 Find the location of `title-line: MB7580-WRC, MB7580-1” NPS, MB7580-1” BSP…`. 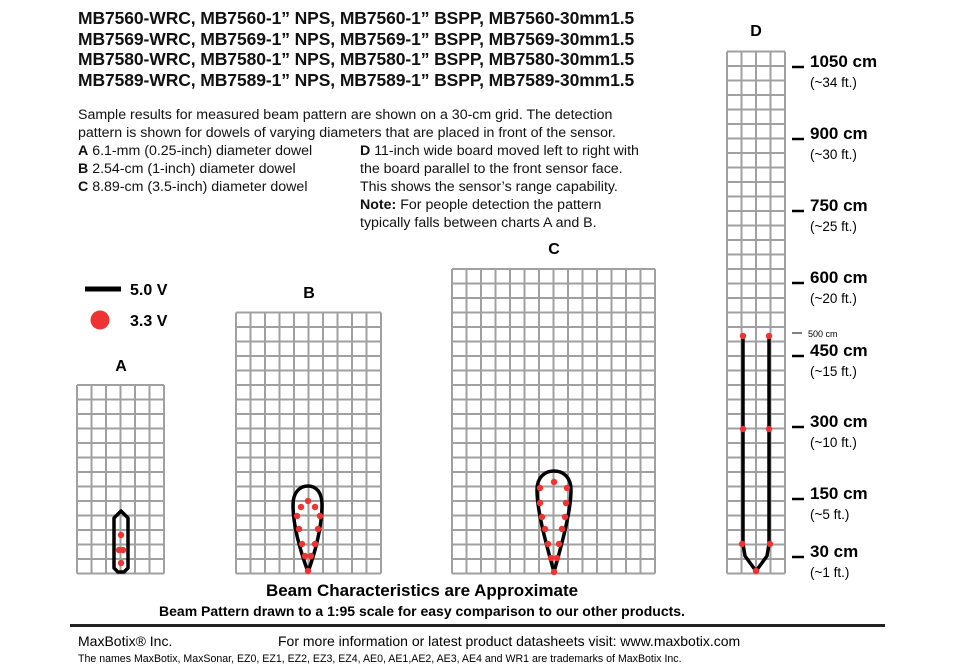

title-line: MB7580-WRC, MB7580-1” NPS, MB7580-1” BSP… is located at coordinates (356, 59).